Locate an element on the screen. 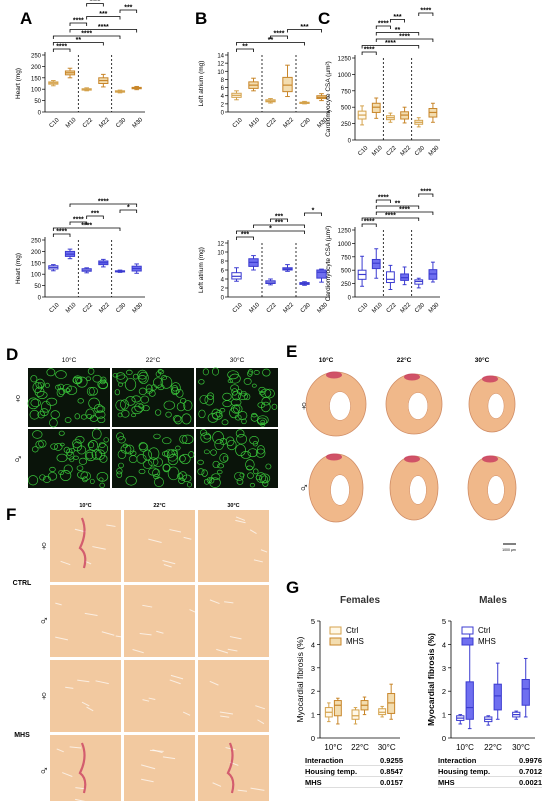  stat-label: Housing temp. is located at coordinates (331, 771).